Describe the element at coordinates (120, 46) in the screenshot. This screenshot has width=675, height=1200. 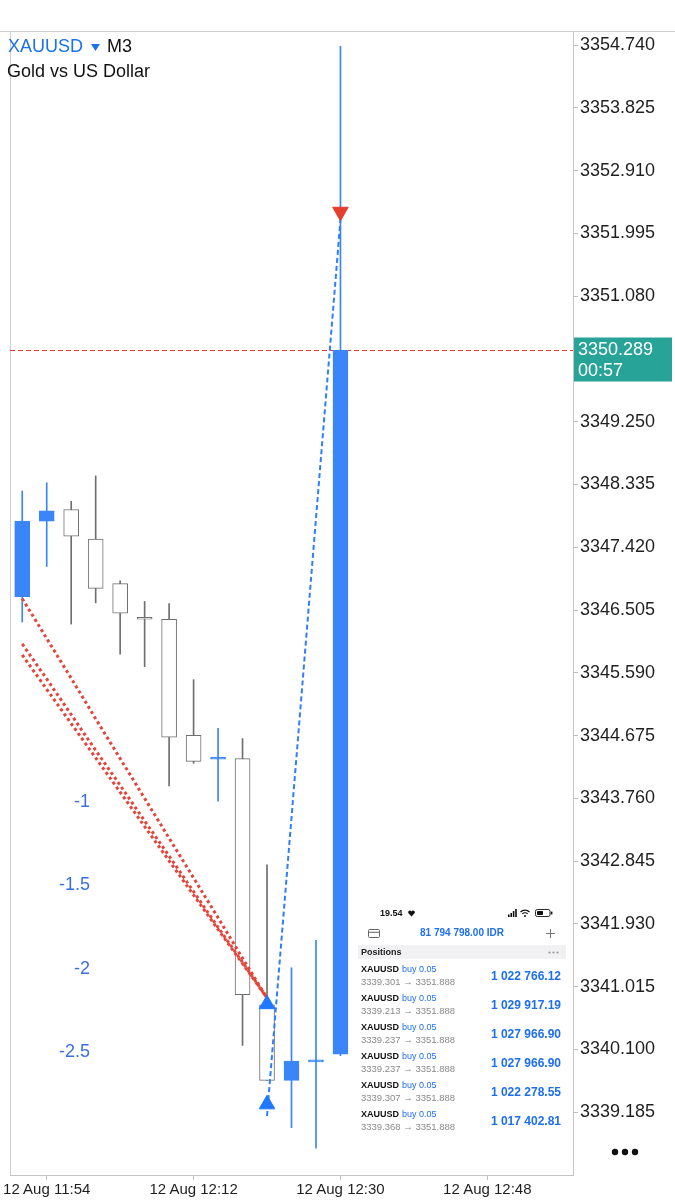
I see `annotation: M3` at that location.